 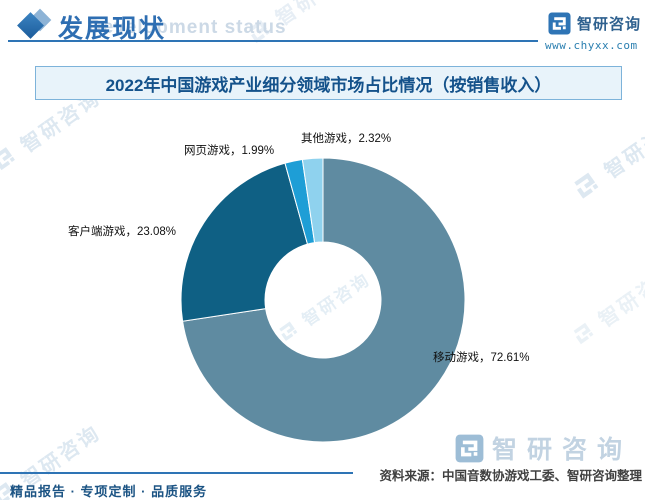 I want to click on brand-lockup: 智研咨询, so click(x=594, y=23).